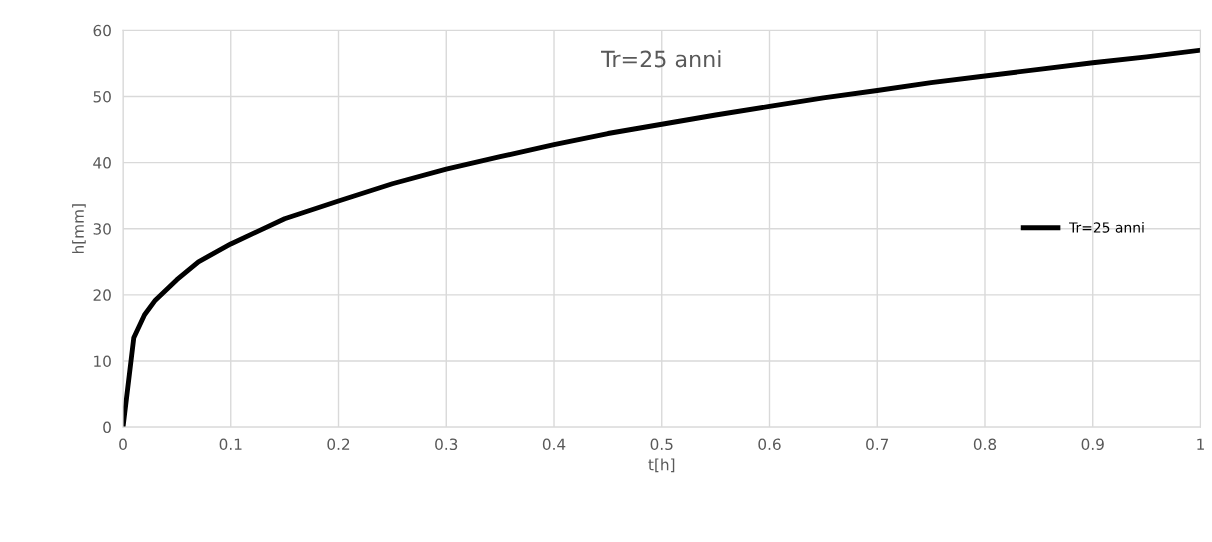 This screenshot has width=1212, height=542. What do you see at coordinates (79, 229) in the screenshot?
I see `y-axis-title: h[mm]` at bounding box center [79, 229].